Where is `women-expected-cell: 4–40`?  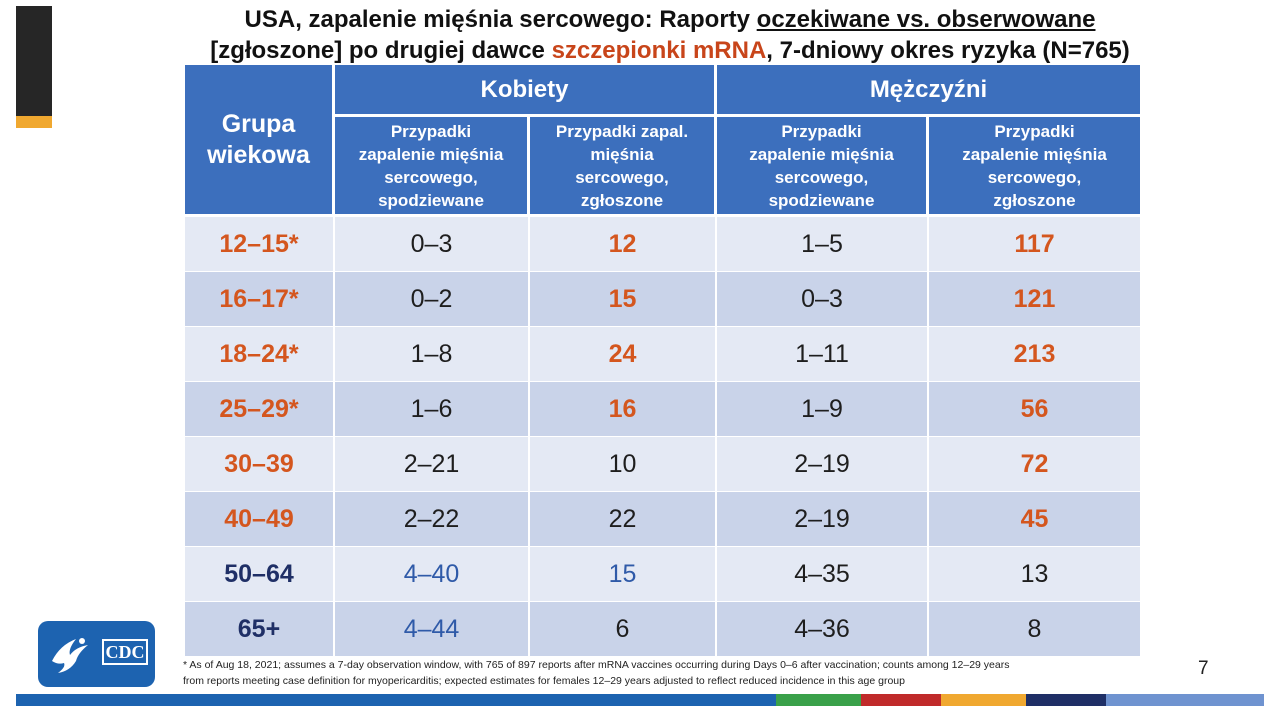 women-expected-cell: 4–40 is located at coordinates (432, 574).